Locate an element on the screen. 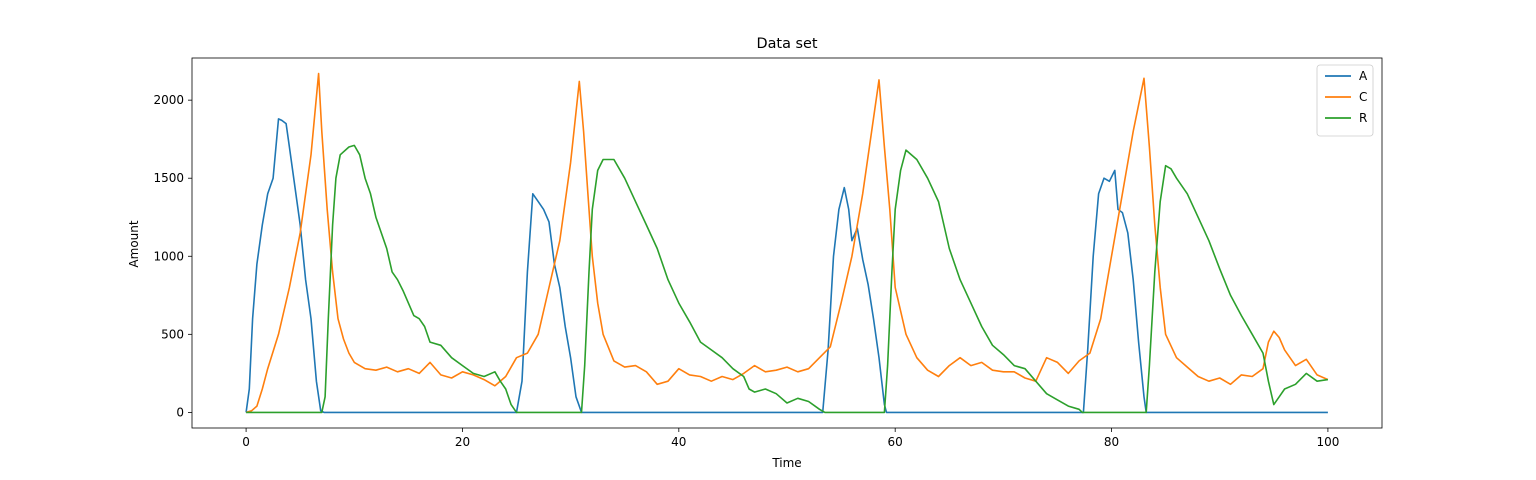  y-axis-label: Amount is located at coordinates (134, 243).